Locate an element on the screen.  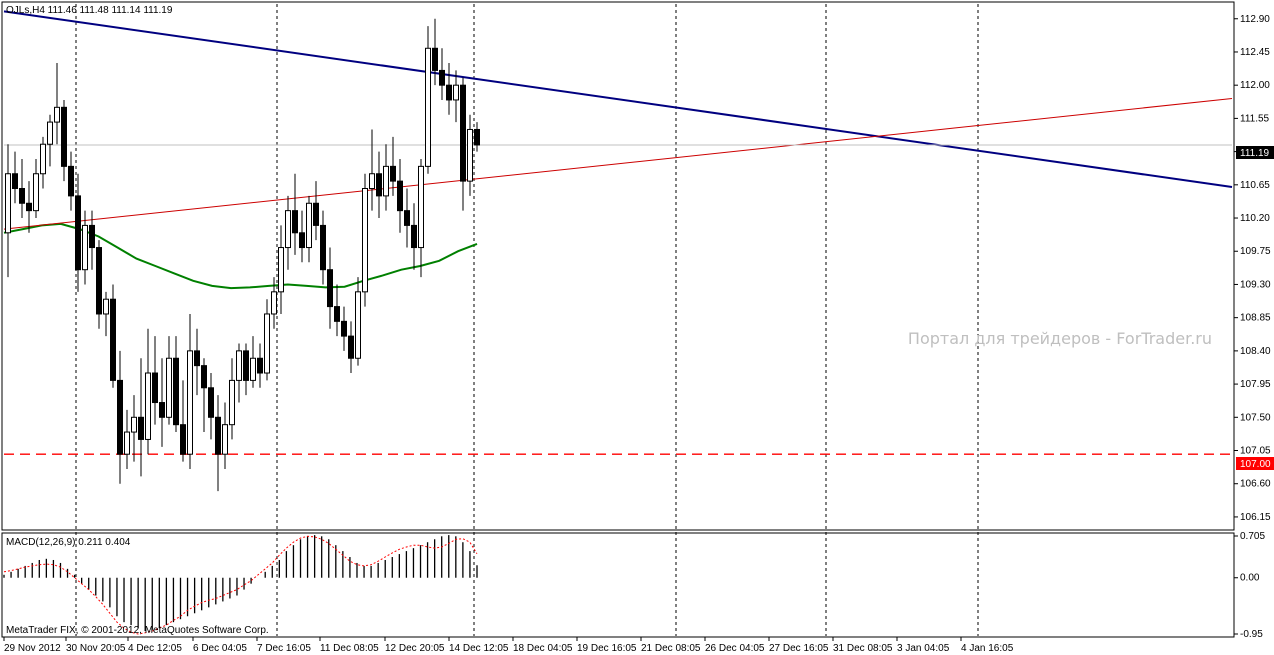
time-tick-label: 27 Dec 16:05 is located at coordinates (799, 648).